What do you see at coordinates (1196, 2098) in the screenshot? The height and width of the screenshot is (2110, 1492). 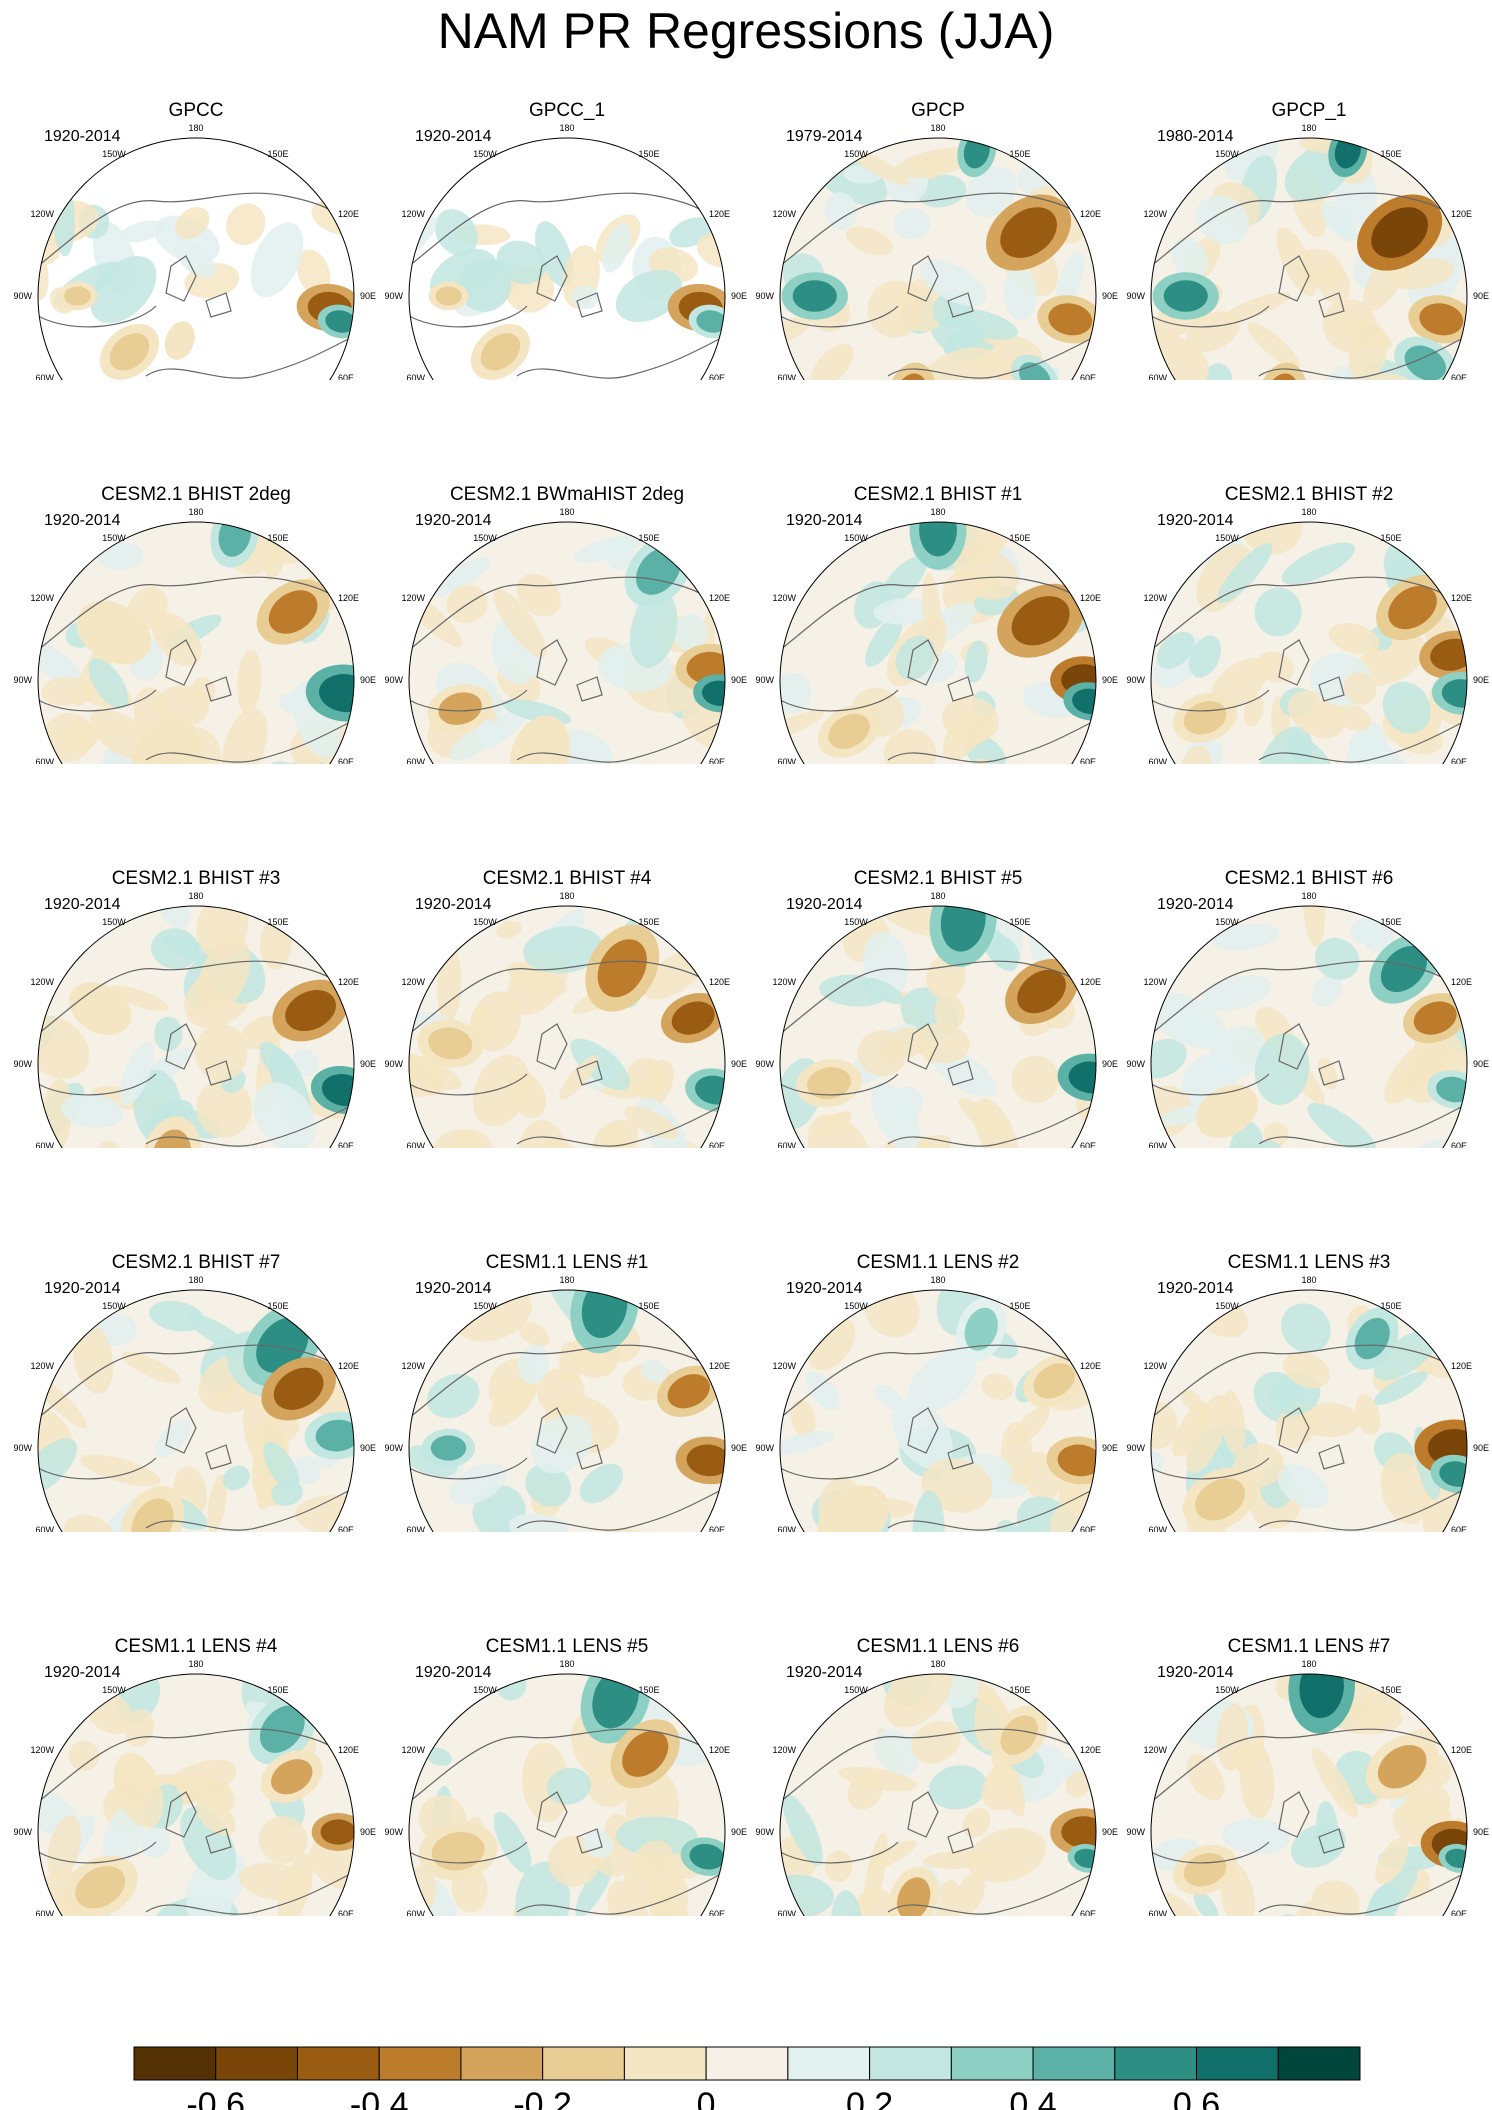 I see `colorbar-tick-label: 0.6` at bounding box center [1196, 2098].